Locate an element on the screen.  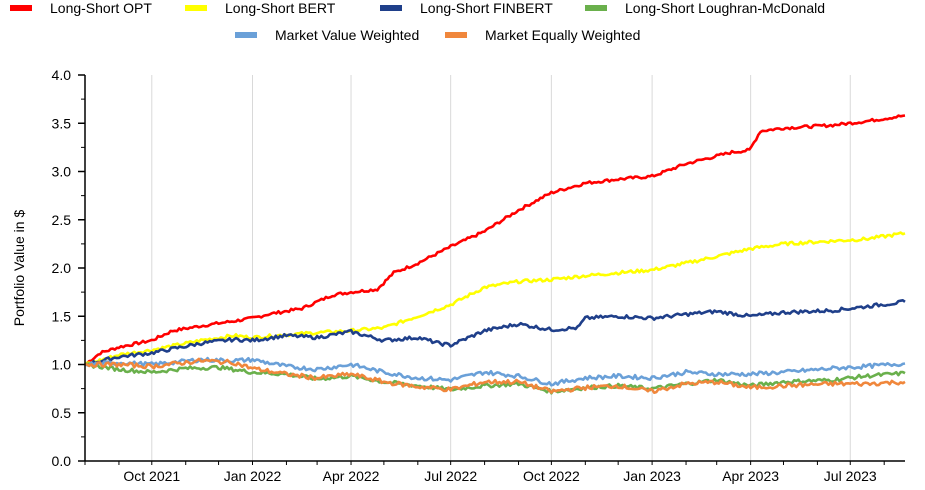
x-tick-label: Jul 2022 is located at coordinates (450, 476).